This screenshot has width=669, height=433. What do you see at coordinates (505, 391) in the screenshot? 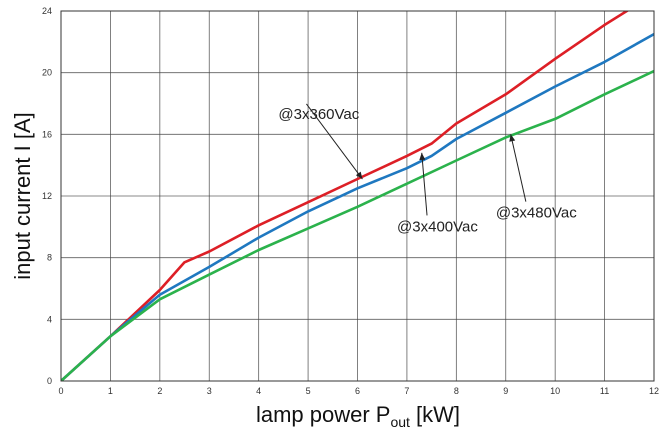
I see `x-tick-label: 9` at bounding box center [505, 391].